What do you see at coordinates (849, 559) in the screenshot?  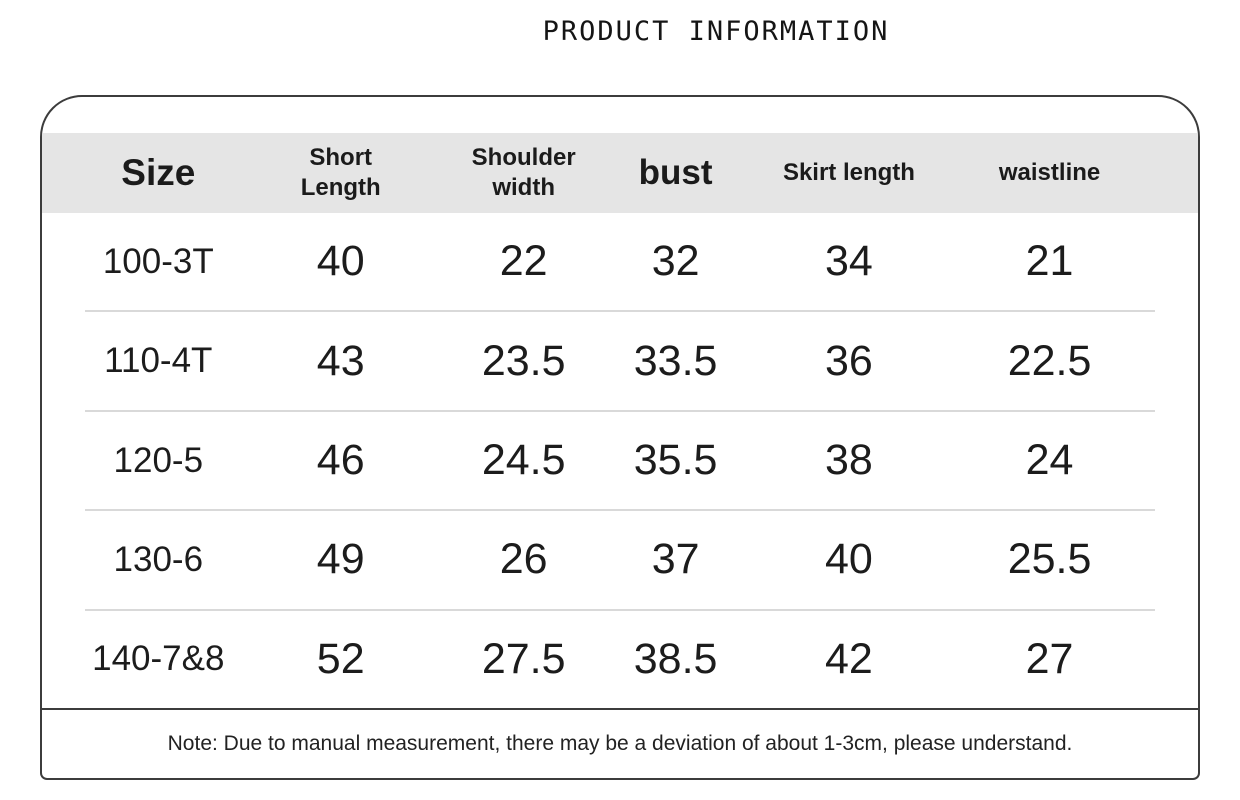 I see `skirt-length-cell: 40` at bounding box center [849, 559].